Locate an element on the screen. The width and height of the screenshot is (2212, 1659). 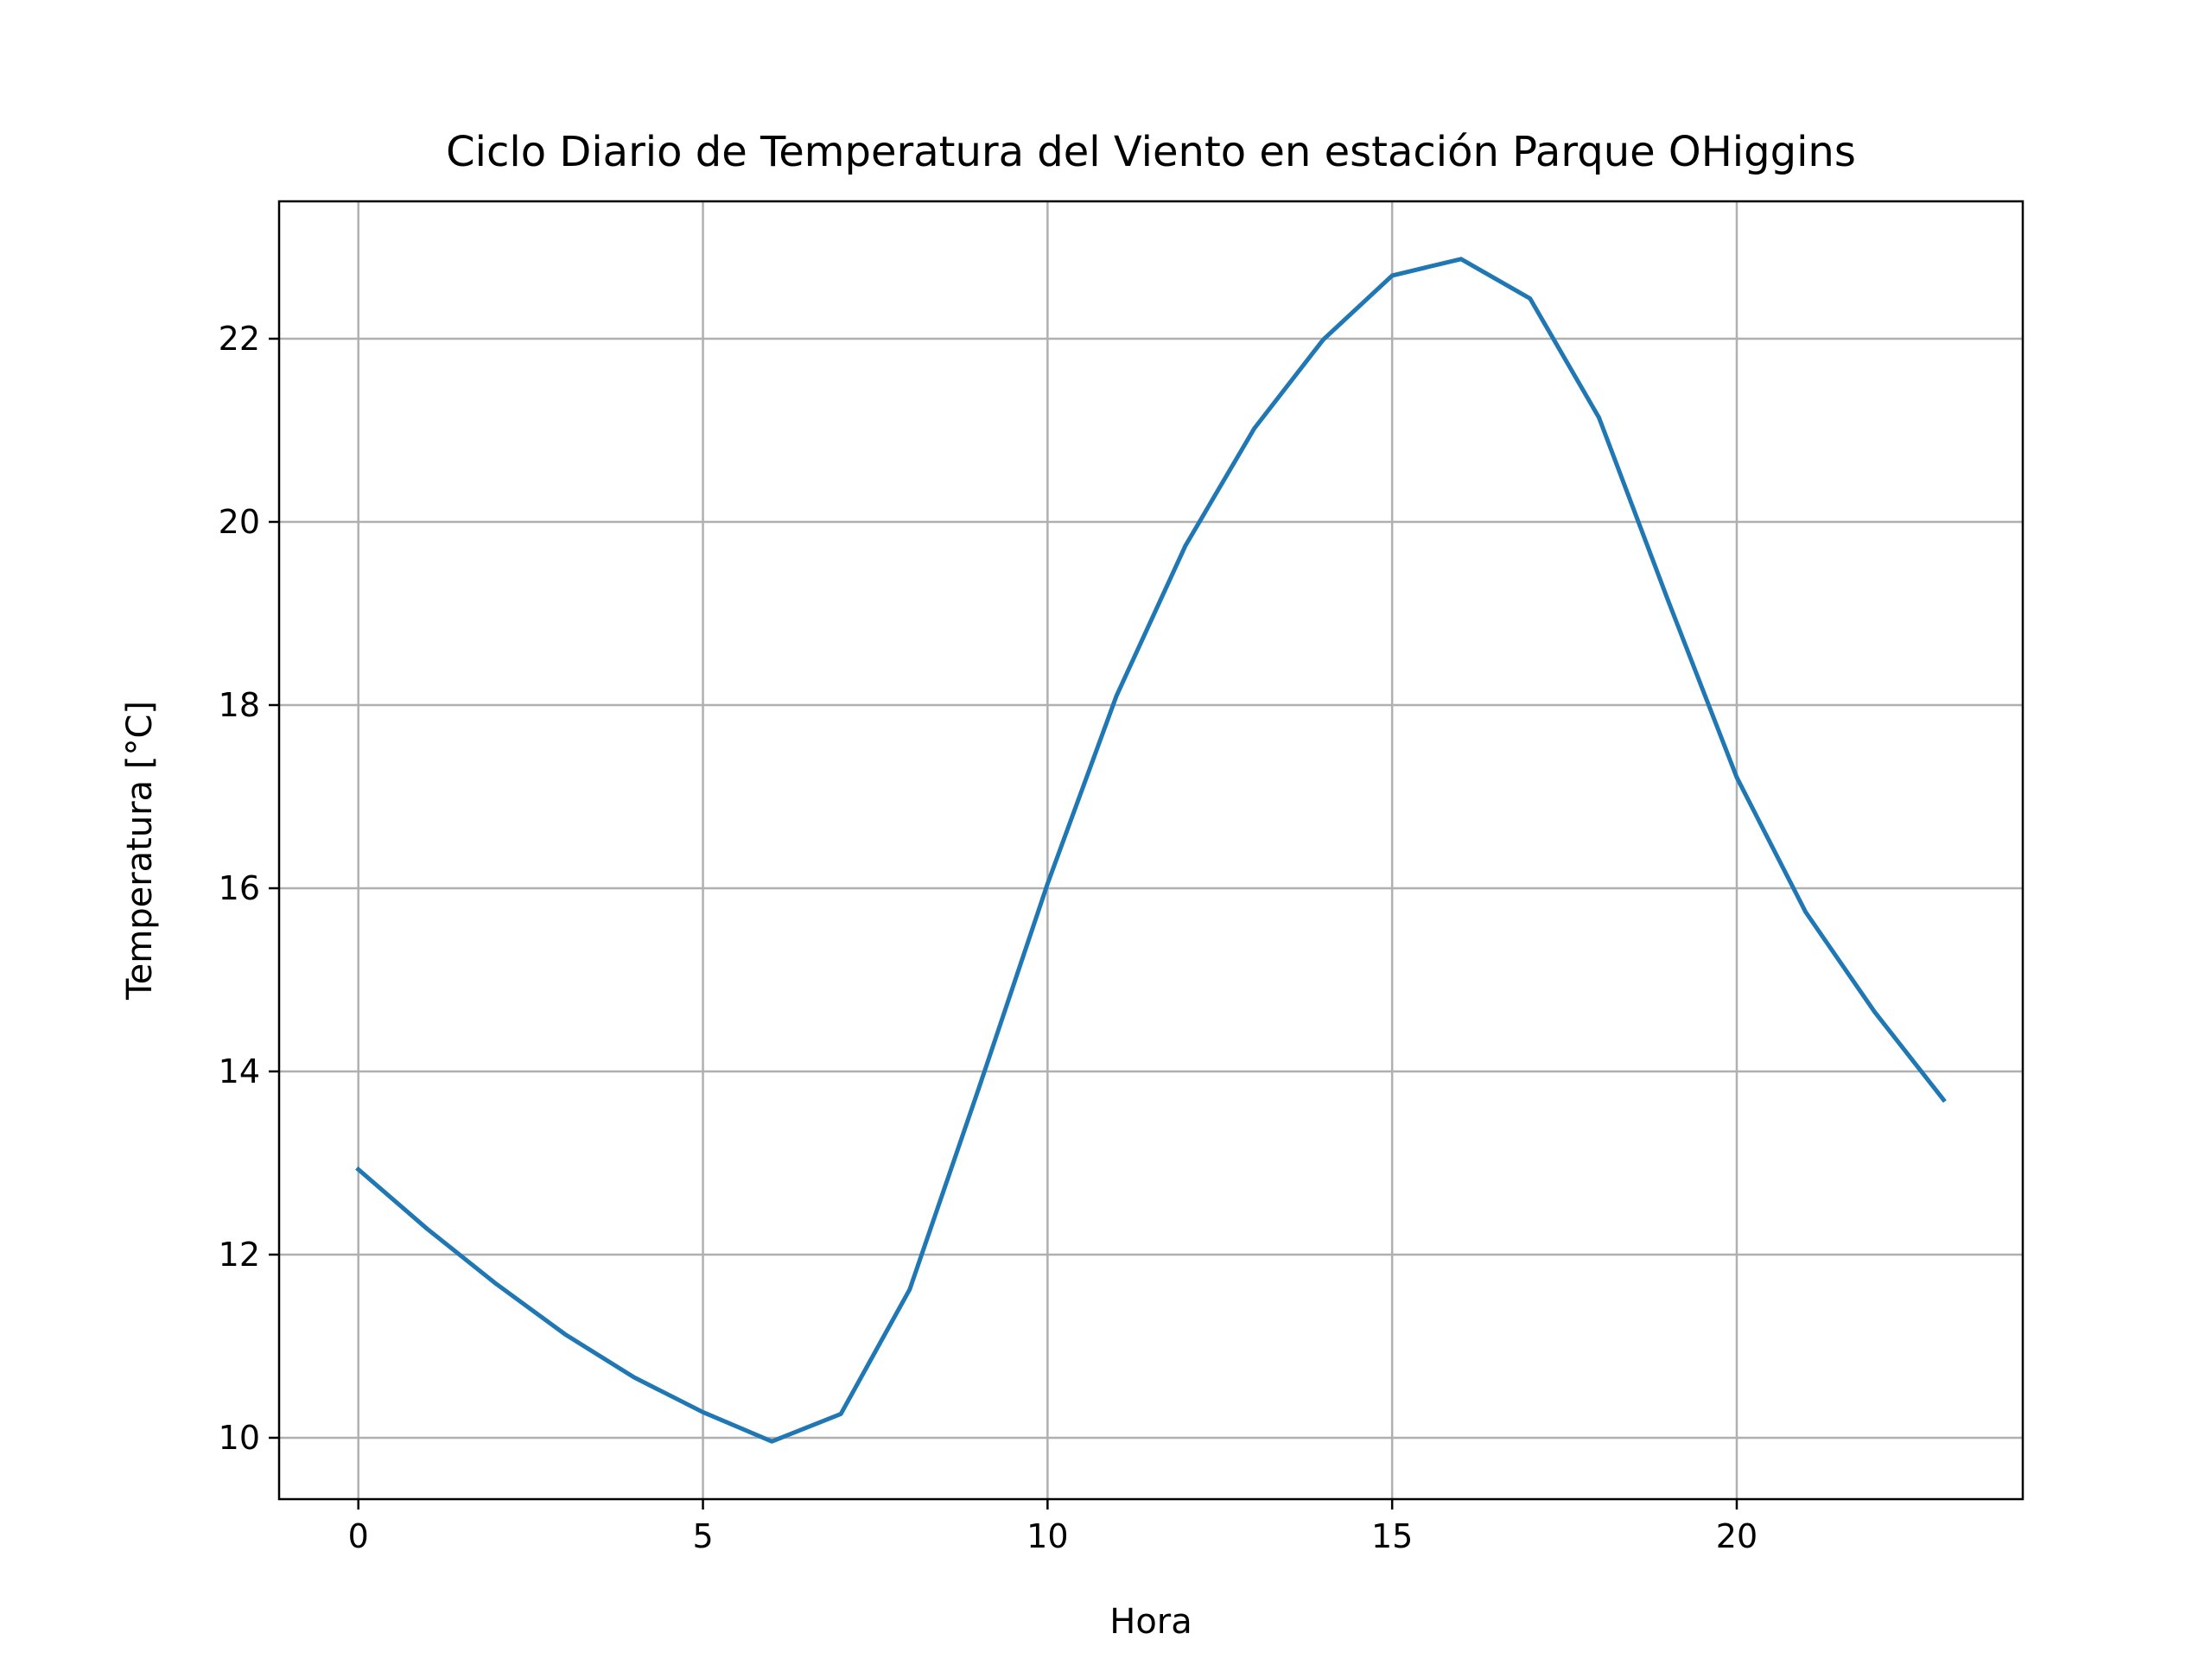
y-tick-label: 10 is located at coordinates (239, 1438).